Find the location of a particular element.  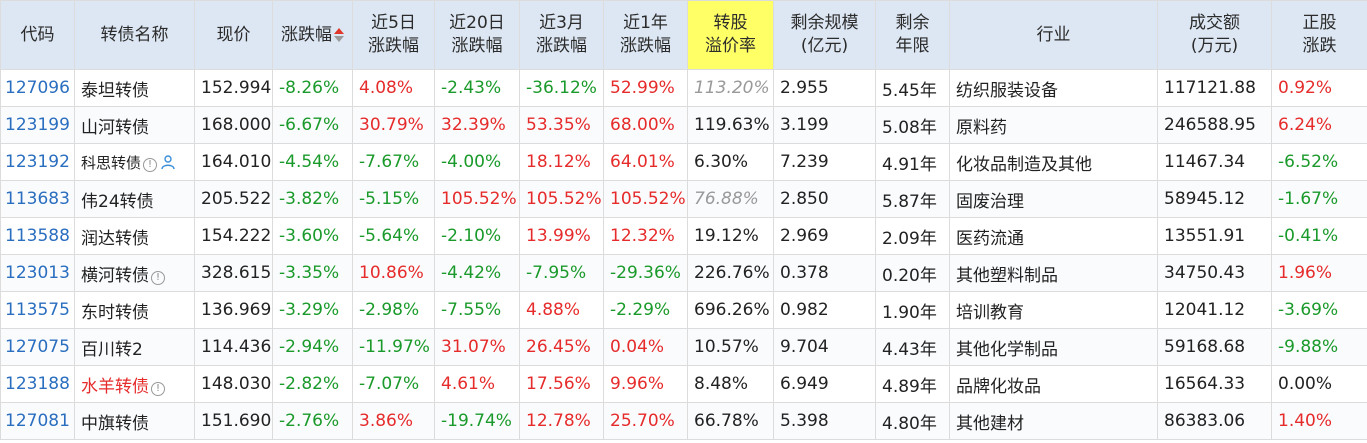

column-header-price: 现价 is located at coordinates (233, 35).